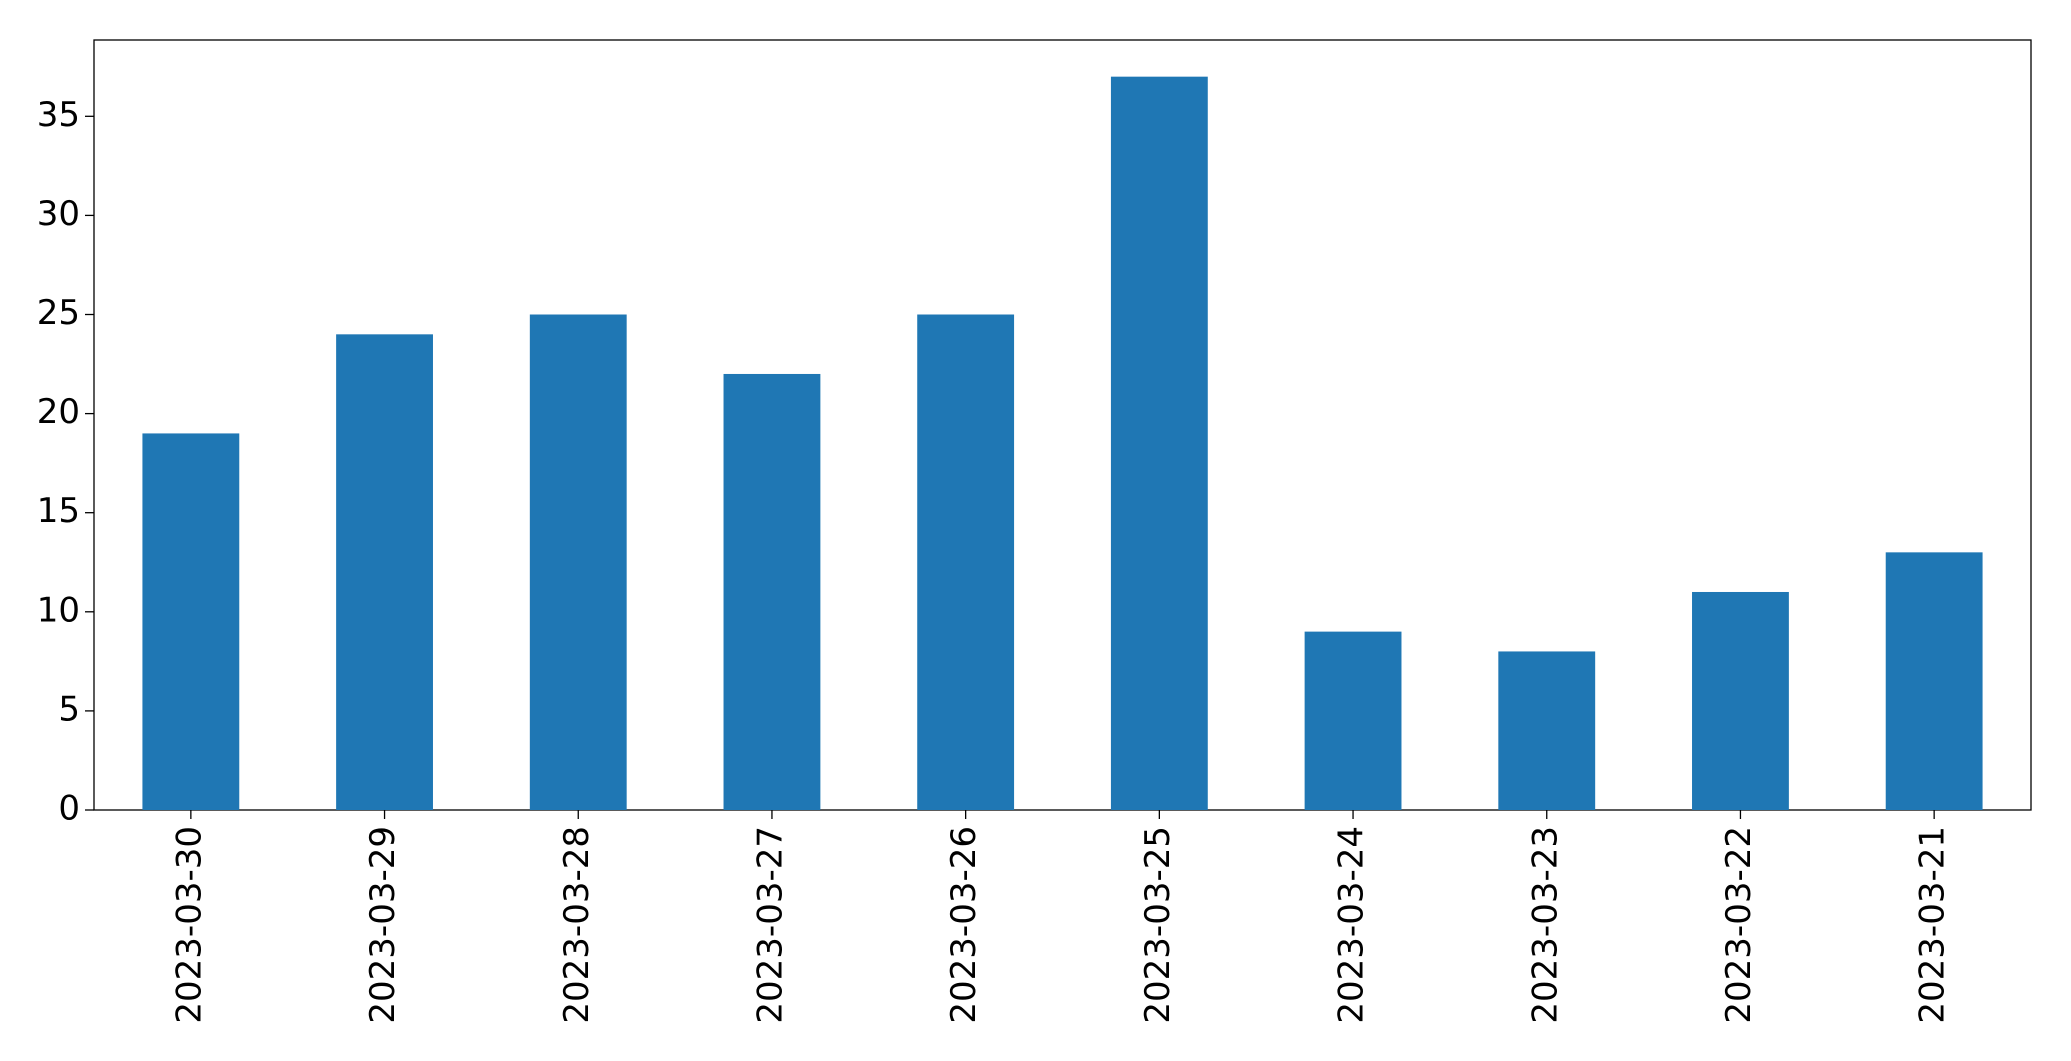 The width and height of the screenshot is (2071, 1061). I want to click on y-tick-label: 30, so click(58, 214).